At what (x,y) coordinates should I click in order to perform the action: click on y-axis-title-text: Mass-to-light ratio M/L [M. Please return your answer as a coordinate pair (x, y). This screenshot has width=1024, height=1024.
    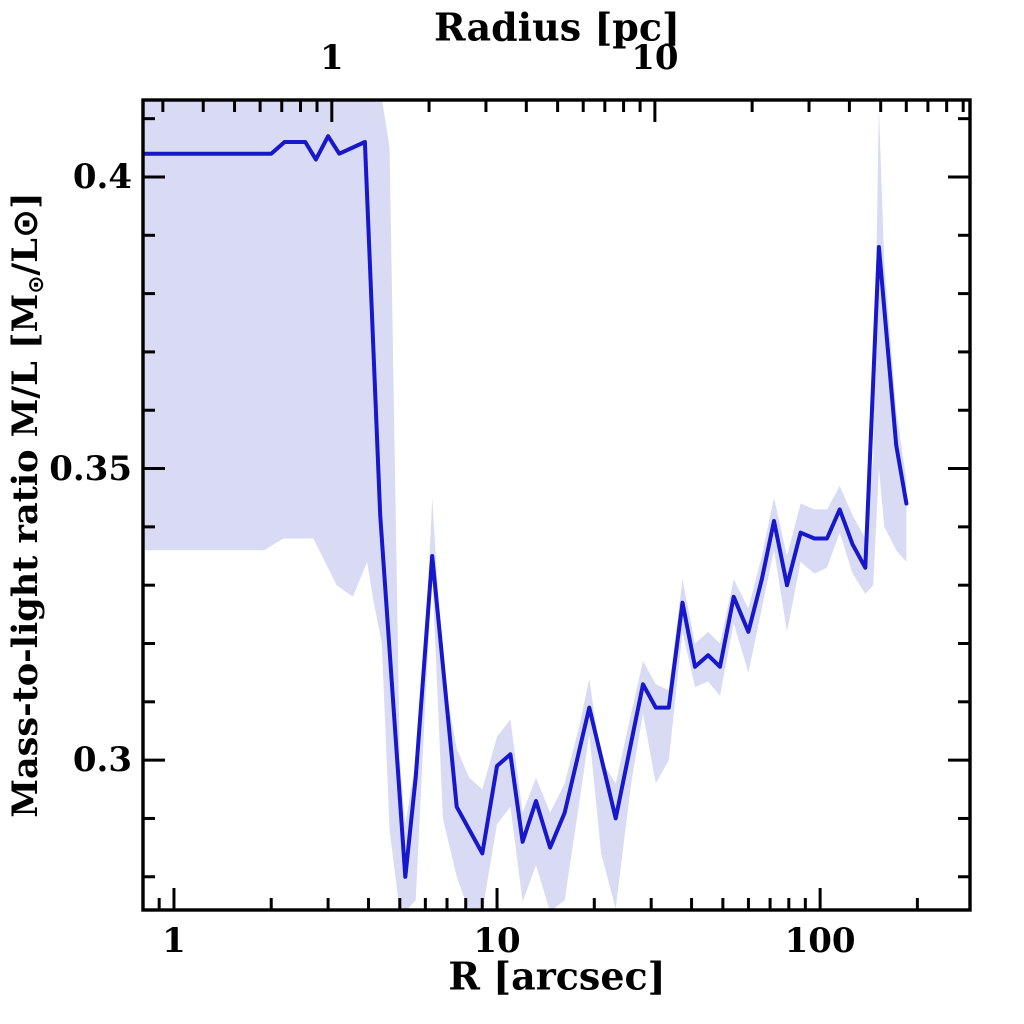
    Looking at the image, I should click on (25, 555).